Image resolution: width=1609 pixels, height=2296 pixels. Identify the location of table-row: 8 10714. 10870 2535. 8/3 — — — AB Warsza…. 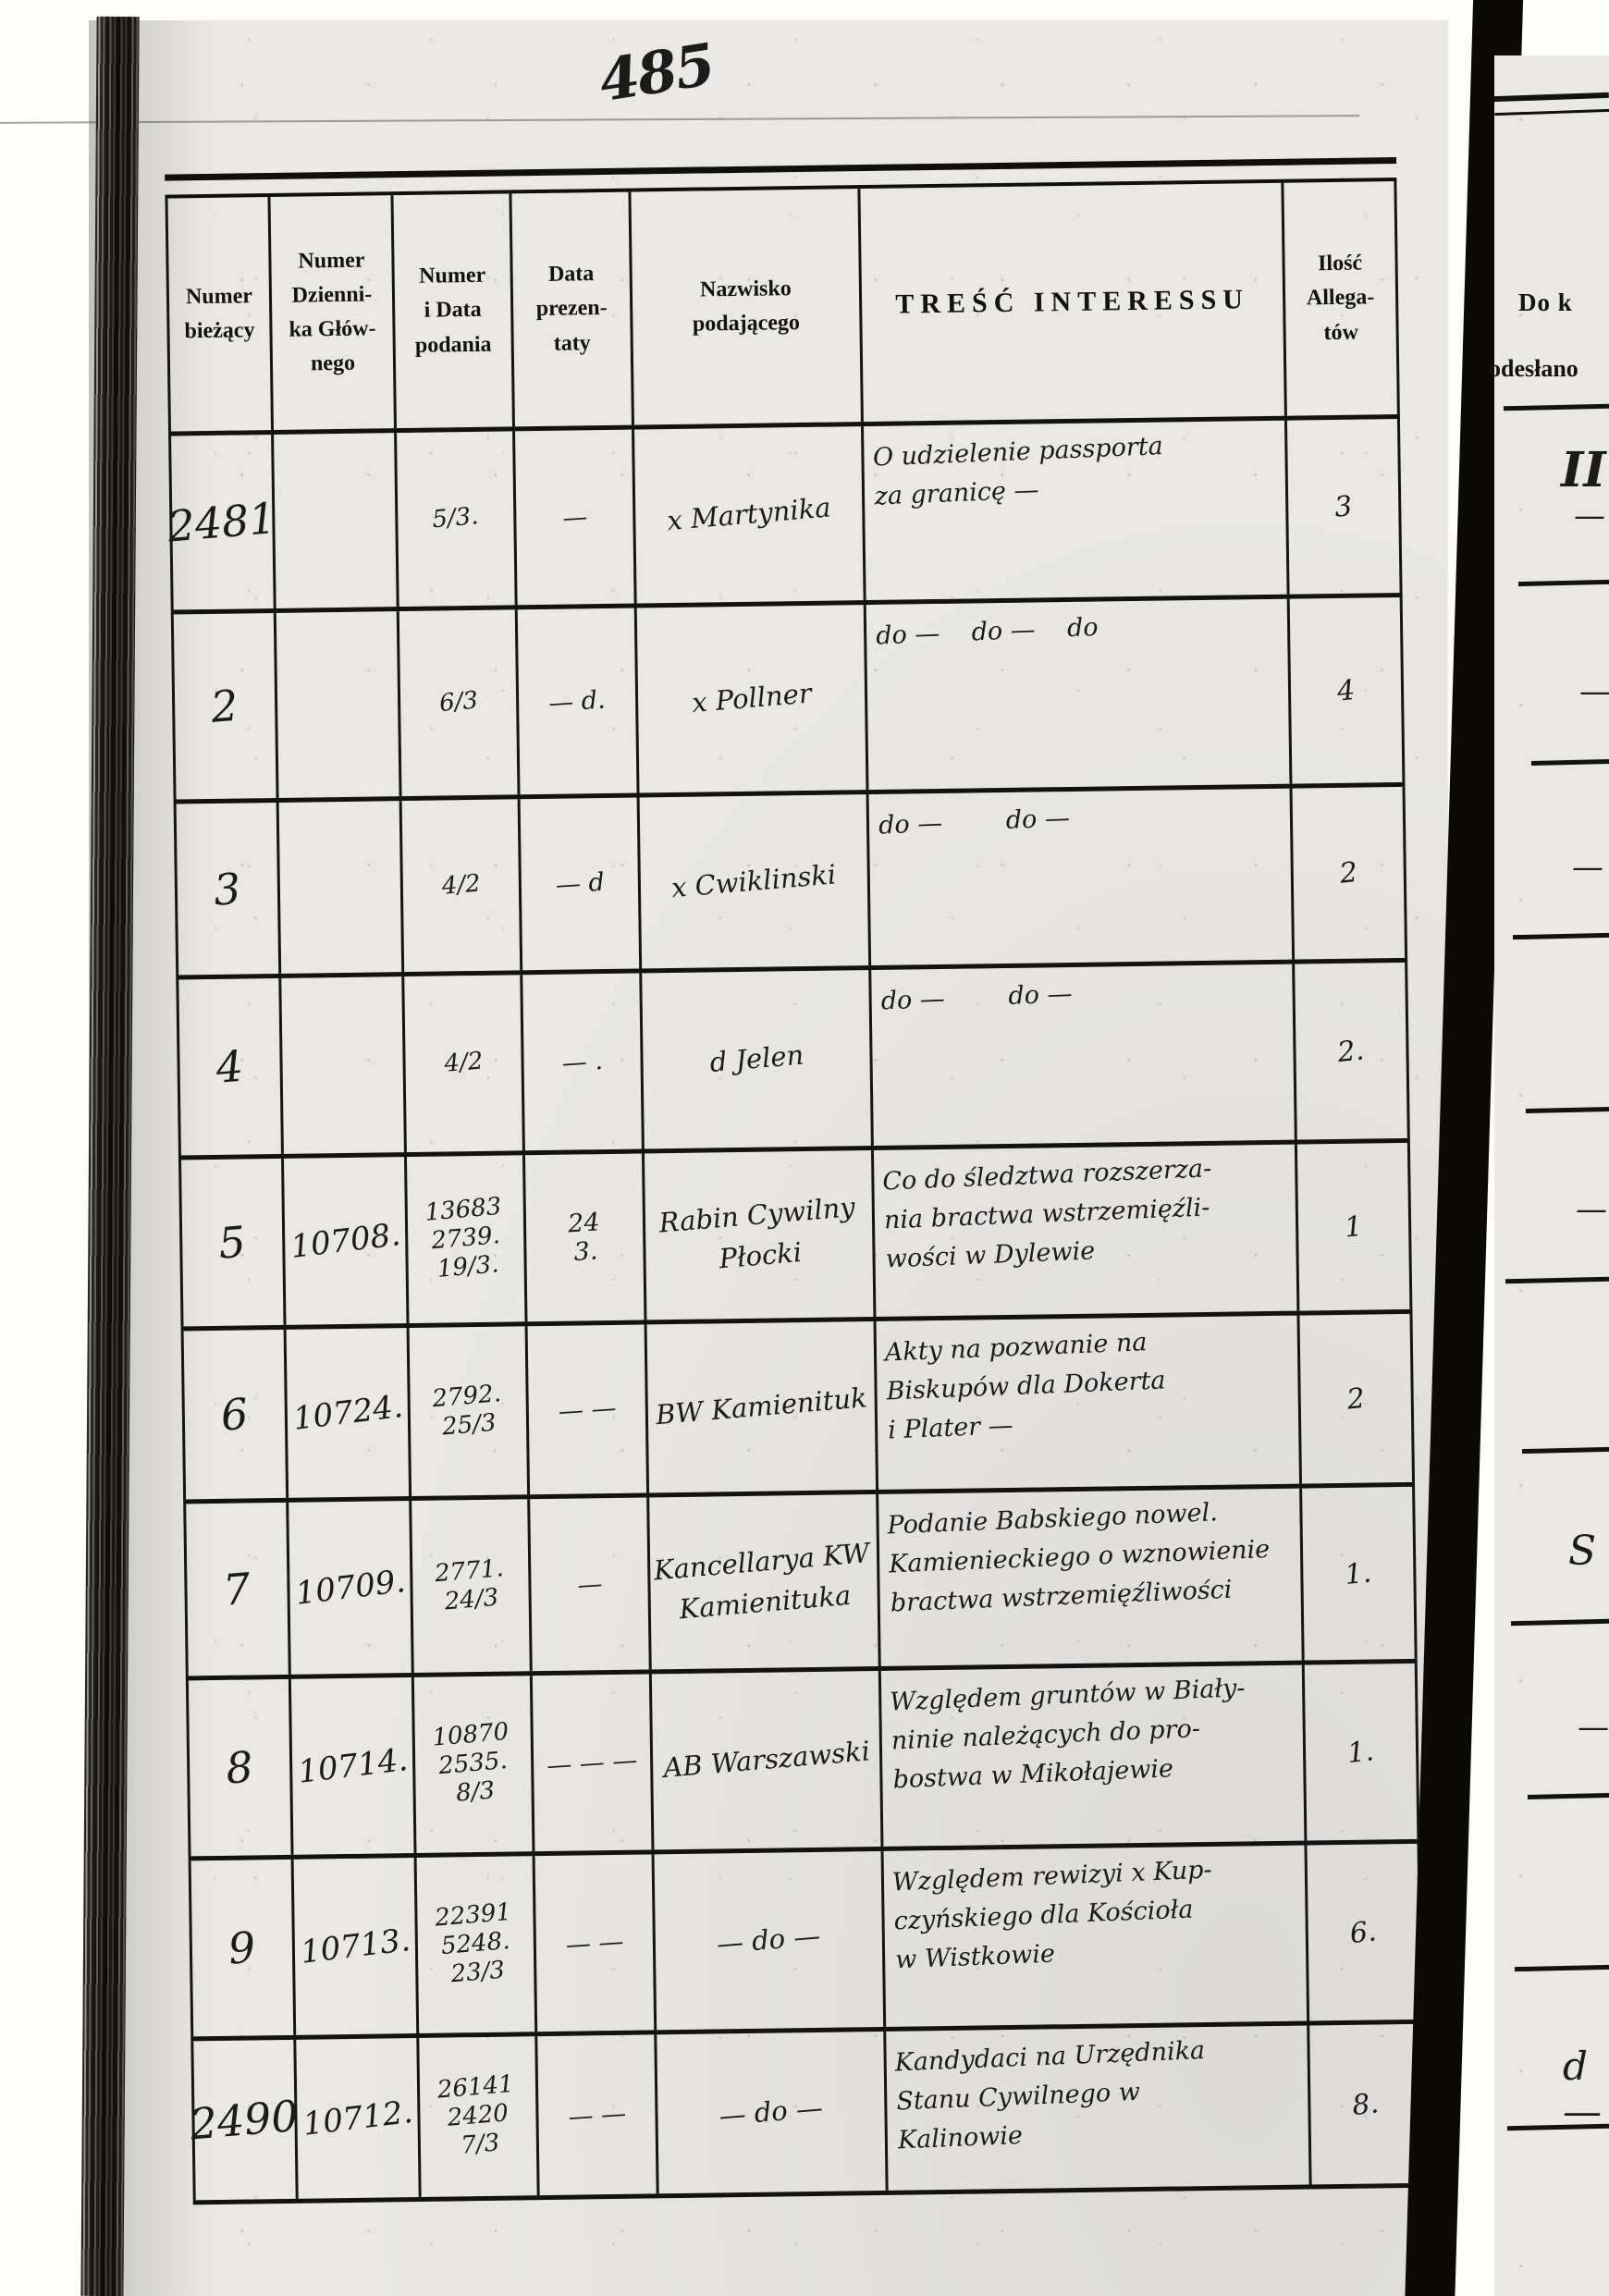
(803, 1762).